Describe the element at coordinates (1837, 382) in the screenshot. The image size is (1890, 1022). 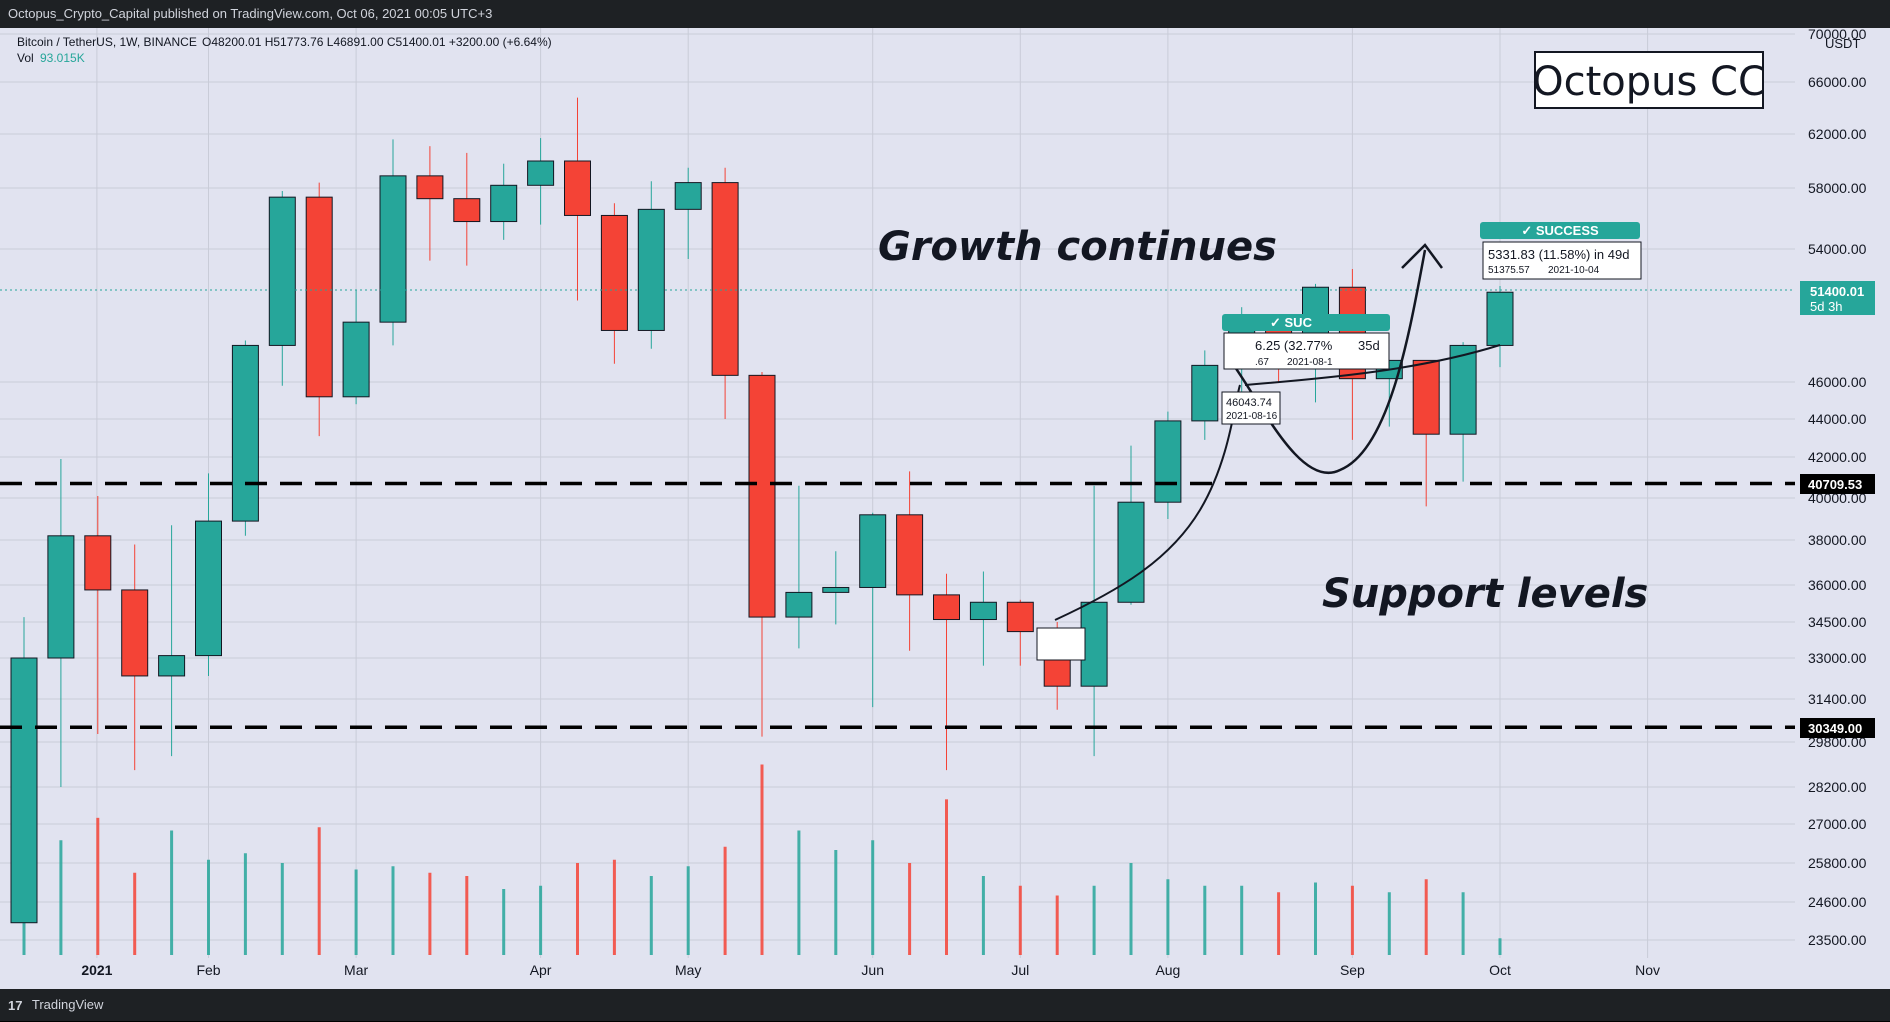
I see `price-tick-label: 46000.00` at that location.